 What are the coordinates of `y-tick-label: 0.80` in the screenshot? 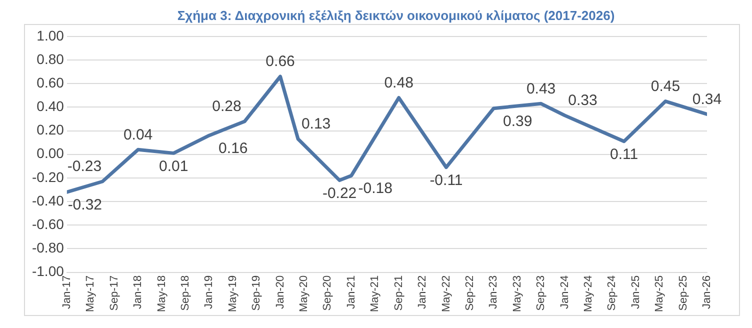 It's located at (50, 58).